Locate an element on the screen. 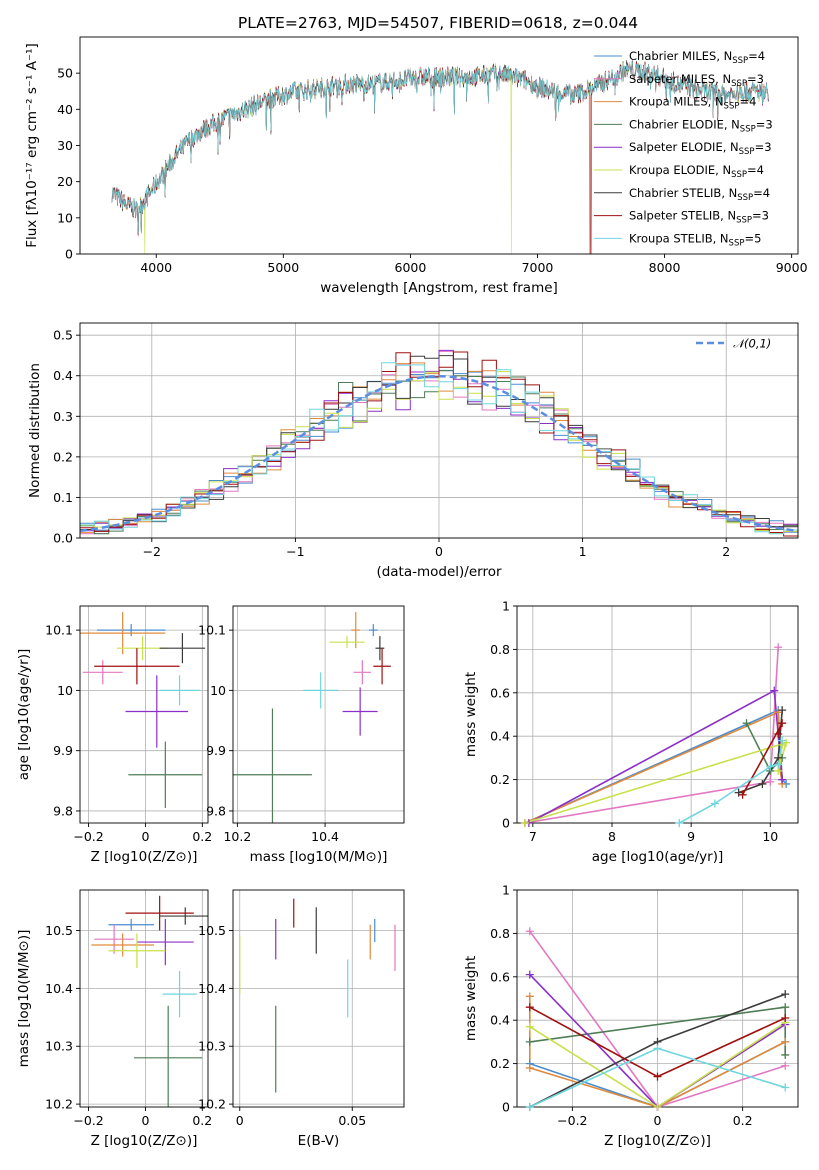  legend-label: Salpeter STELIB, NSSP=3 is located at coordinates (699, 217).